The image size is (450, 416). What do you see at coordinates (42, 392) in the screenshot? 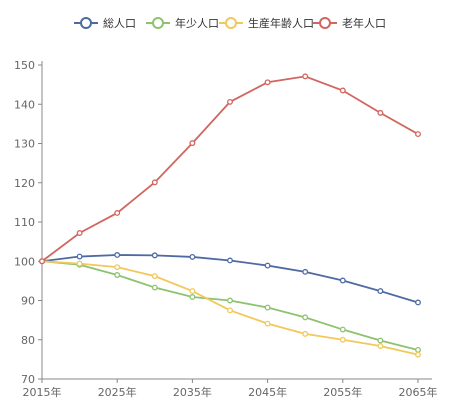
I see `x-tick-label: 2015年` at bounding box center [42, 392].